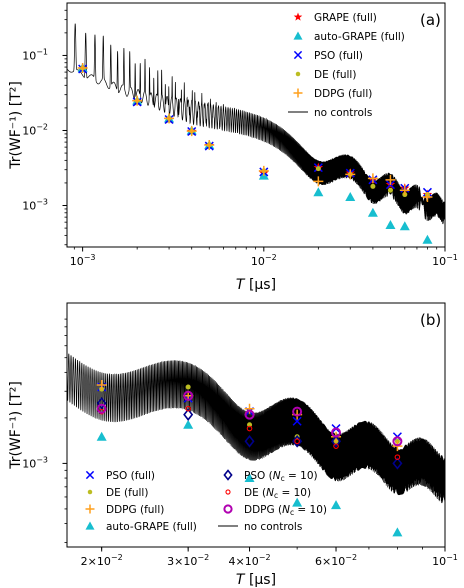 This screenshot has height=588, width=464. What do you see at coordinates (130, 476) in the screenshot?
I see `legend-label: PSO (full)` at bounding box center [130, 476].